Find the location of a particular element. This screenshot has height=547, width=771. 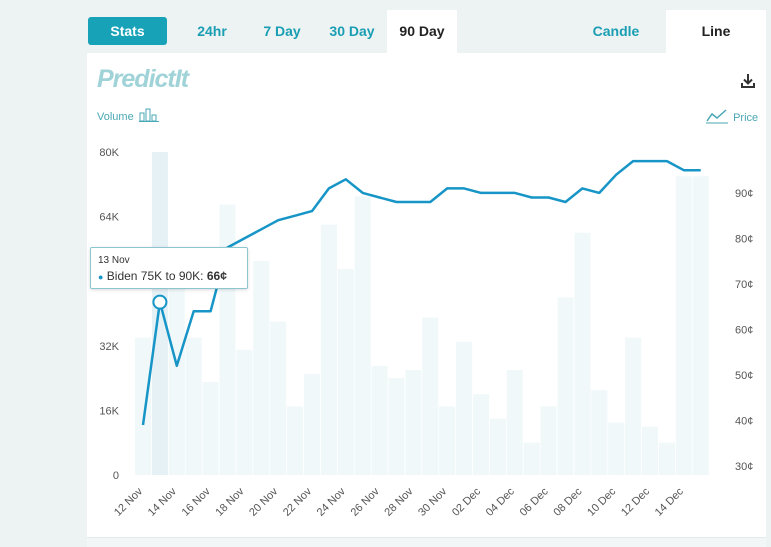

x-tick-label: 14 Dec is located at coordinates (669, 501).